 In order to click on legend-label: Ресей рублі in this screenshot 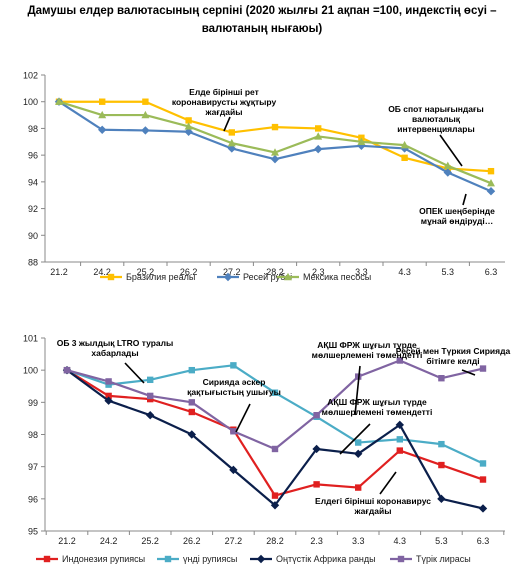, I will do `click(267, 277)`.